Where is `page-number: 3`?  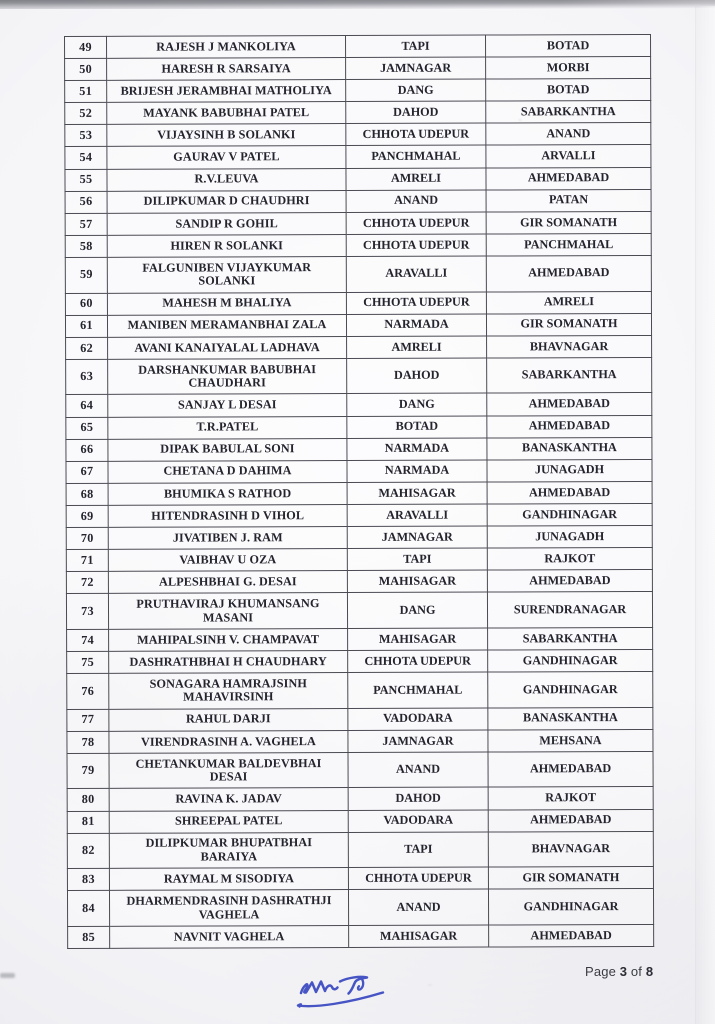
page-number: 3 is located at coordinates (623, 971).